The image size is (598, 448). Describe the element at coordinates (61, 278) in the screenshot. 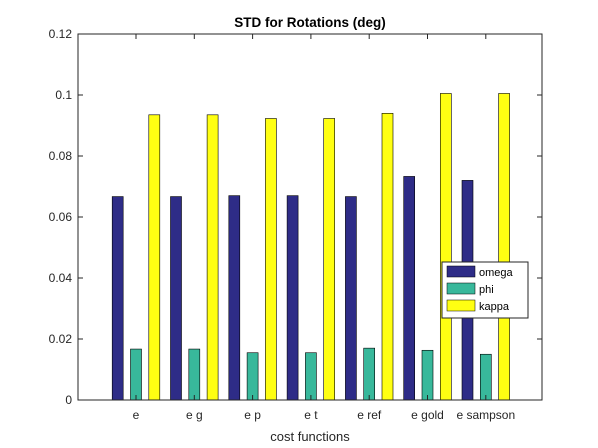

I see `y-tick-label: 0.04` at that location.